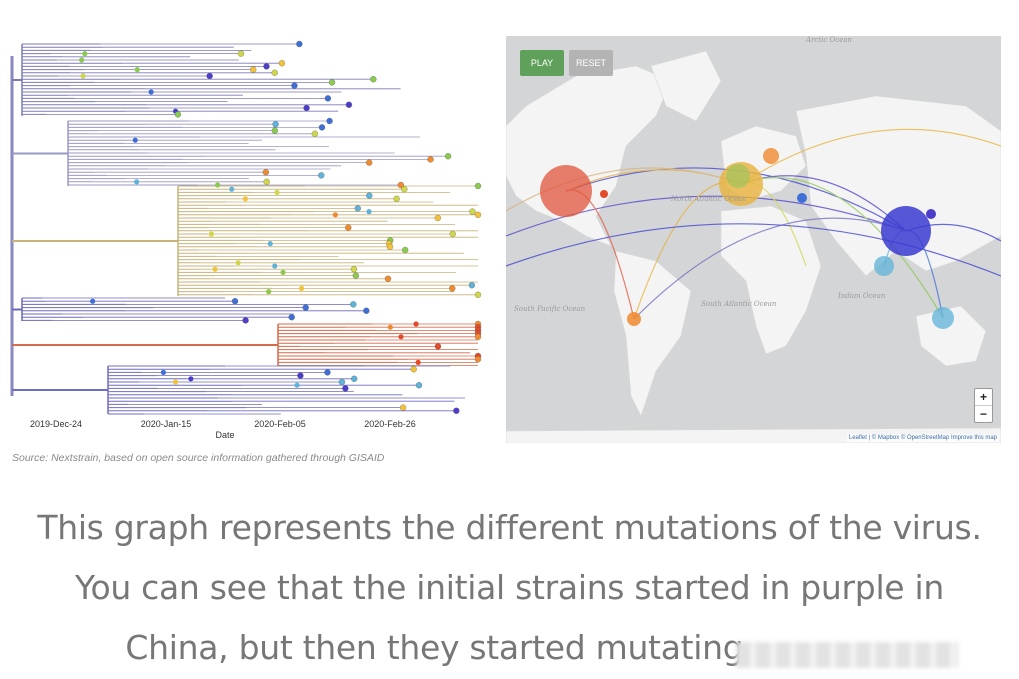 The height and width of the screenshot is (679, 1019). What do you see at coordinates (931, 214) in the screenshot?
I see `japan-bubble` at bounding box center [931, 214].